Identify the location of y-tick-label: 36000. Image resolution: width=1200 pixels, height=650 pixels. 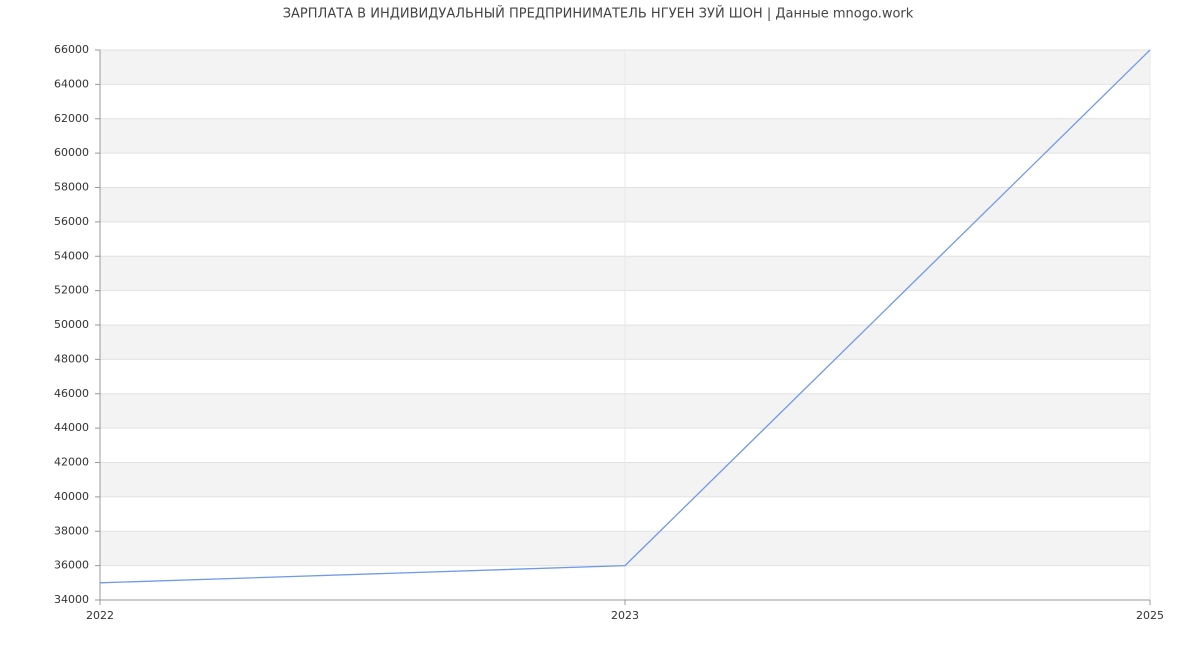
(71, 565).